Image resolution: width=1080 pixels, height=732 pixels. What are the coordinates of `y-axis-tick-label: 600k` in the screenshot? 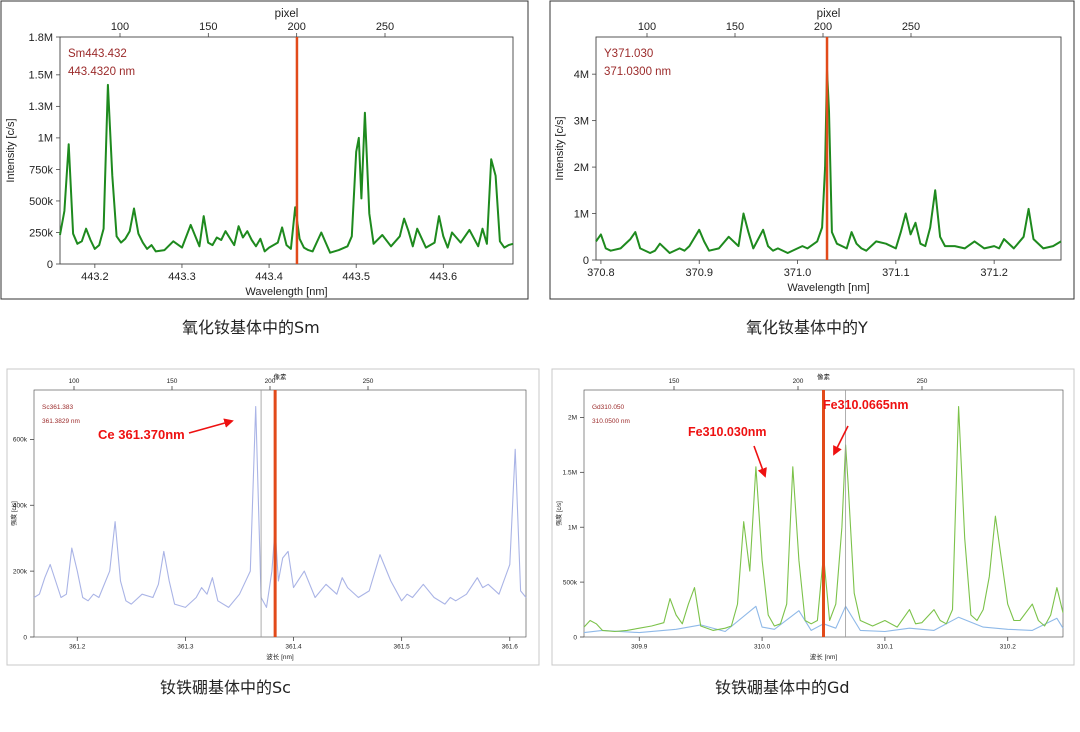 It's located at (20, 440).